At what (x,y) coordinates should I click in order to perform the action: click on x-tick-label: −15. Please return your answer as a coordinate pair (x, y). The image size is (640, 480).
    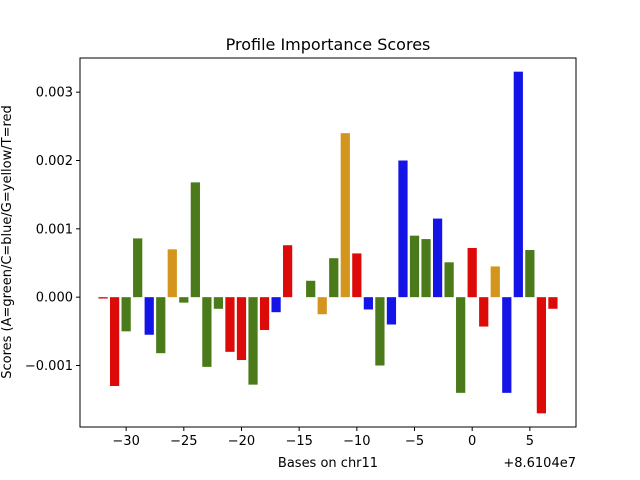
    Looking at the image, I should click on (298, 441).